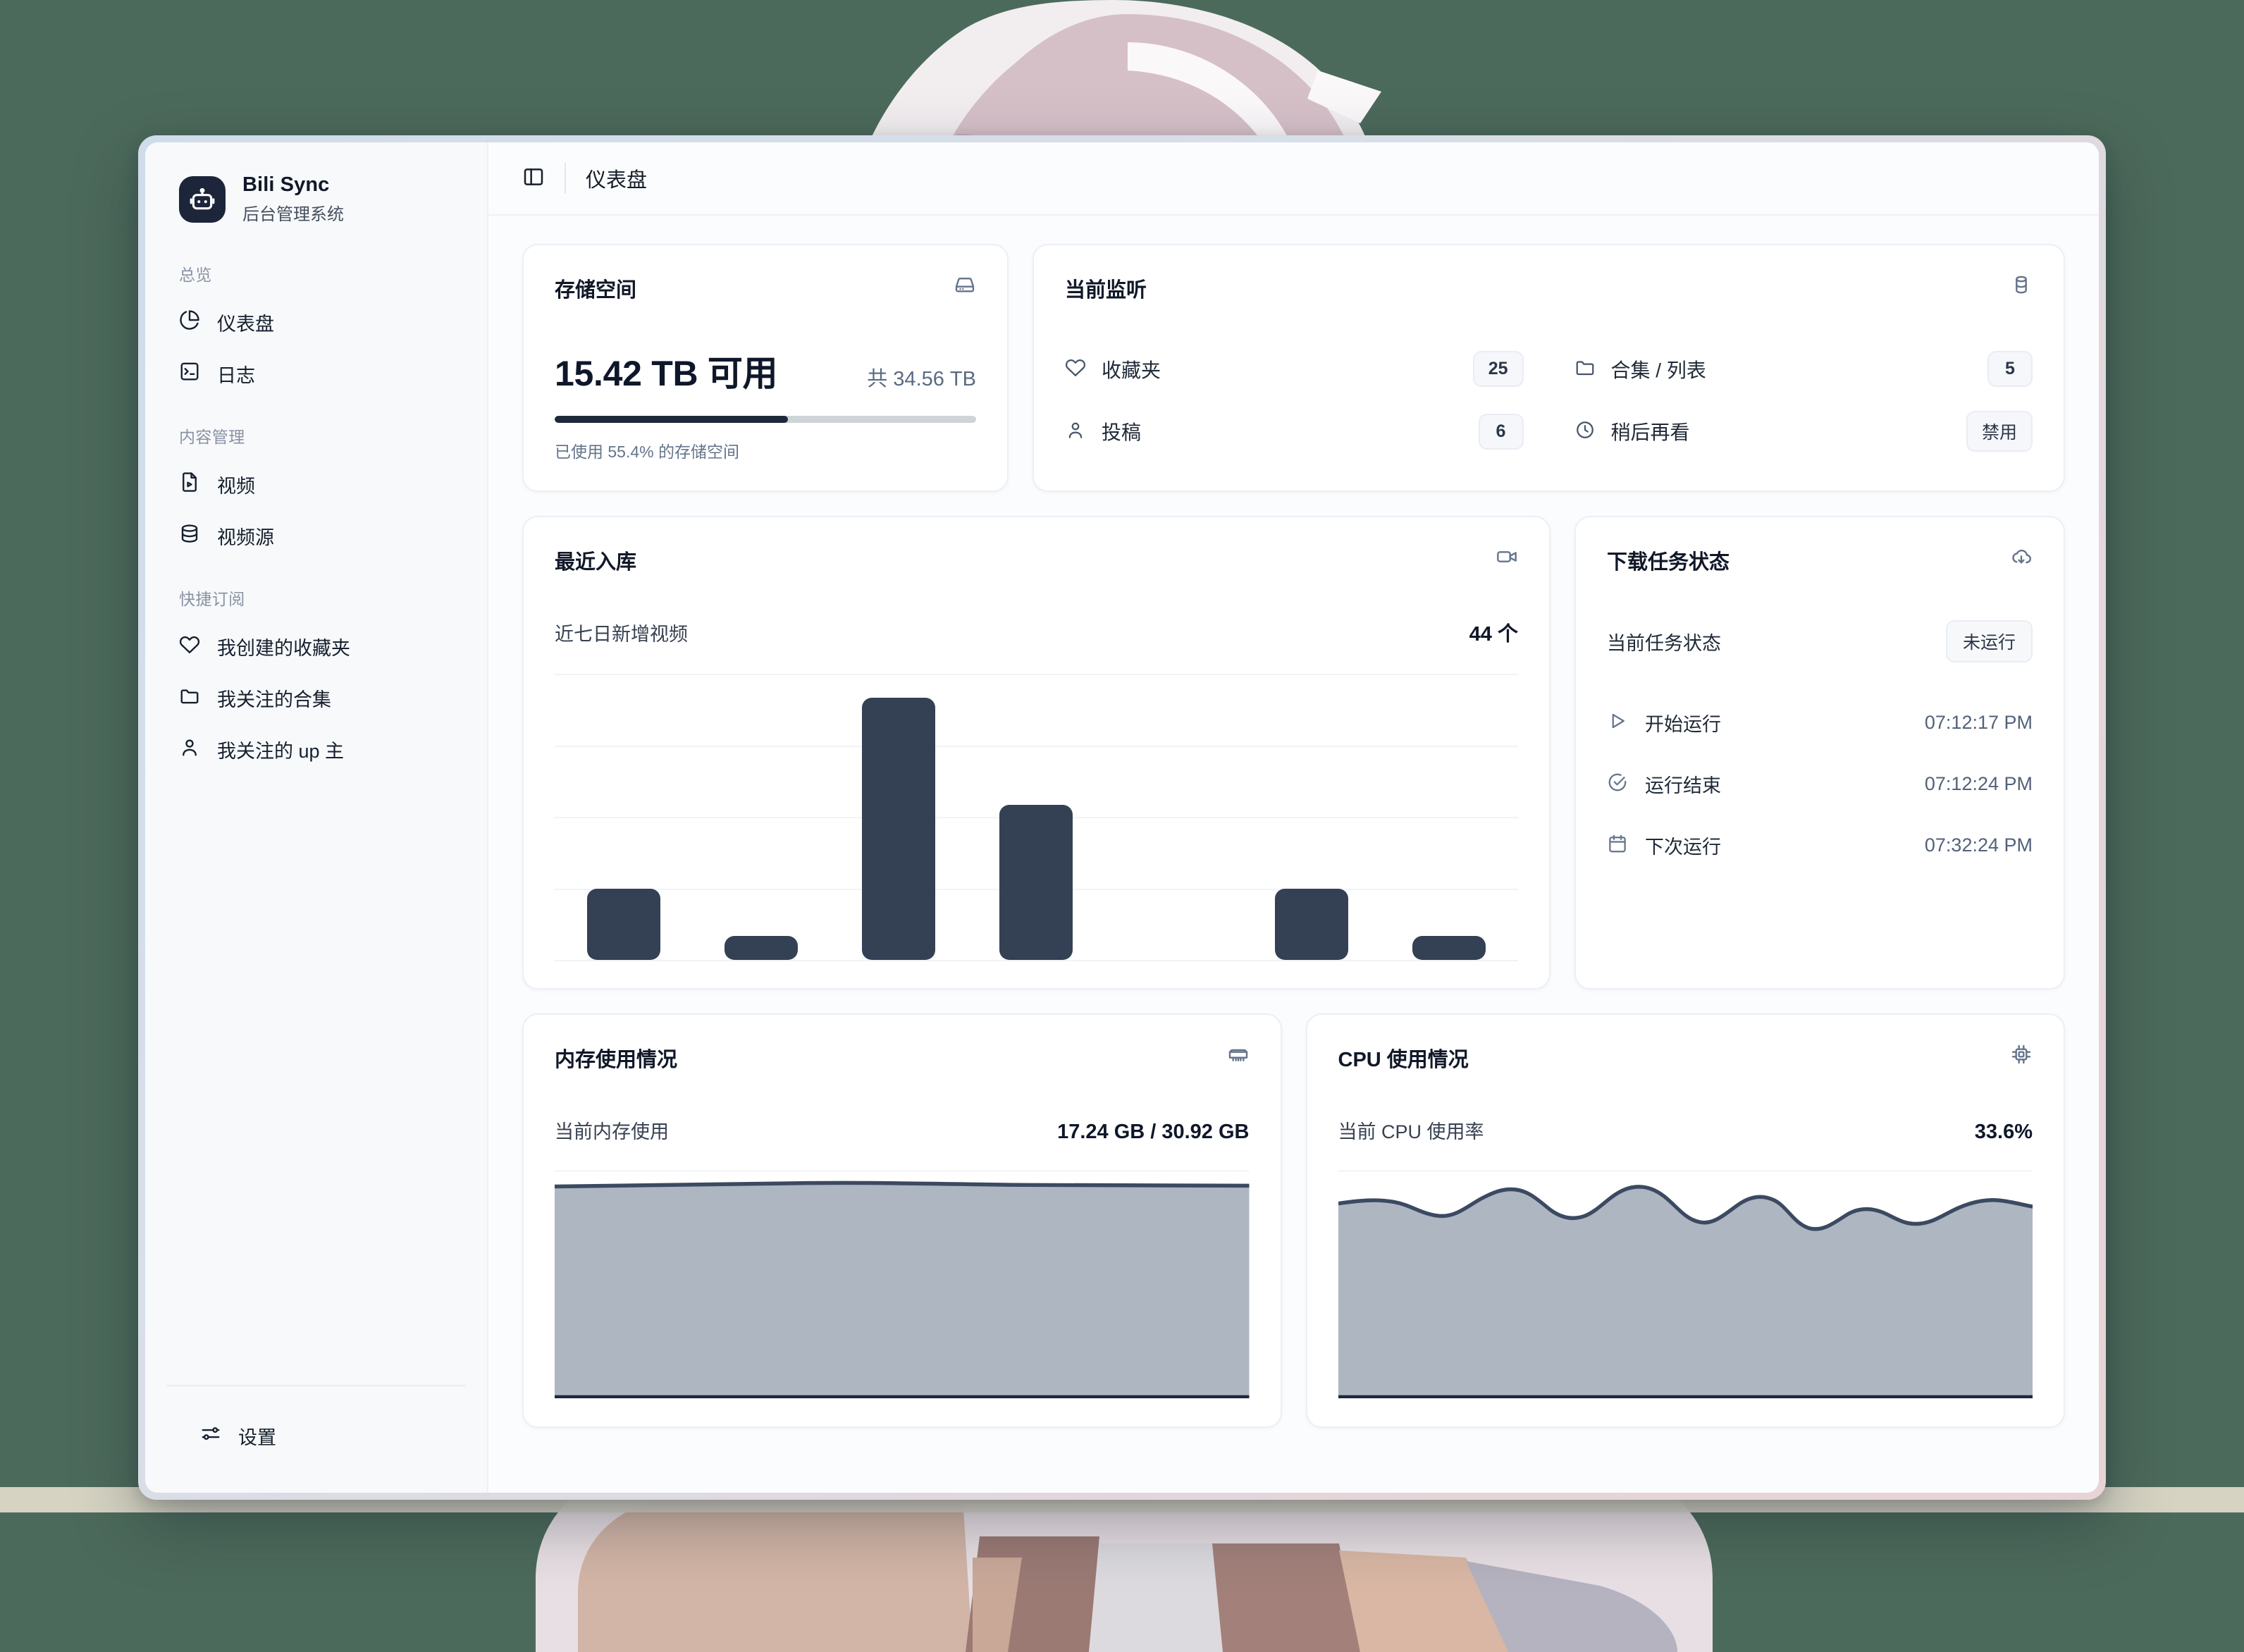 The image size is (2244, 1652). What do you see at coordinates (316, 322) in the screenshot?
I see `sidebar-item-dashboard: 仪表盘` at bounding box center [316, 322].